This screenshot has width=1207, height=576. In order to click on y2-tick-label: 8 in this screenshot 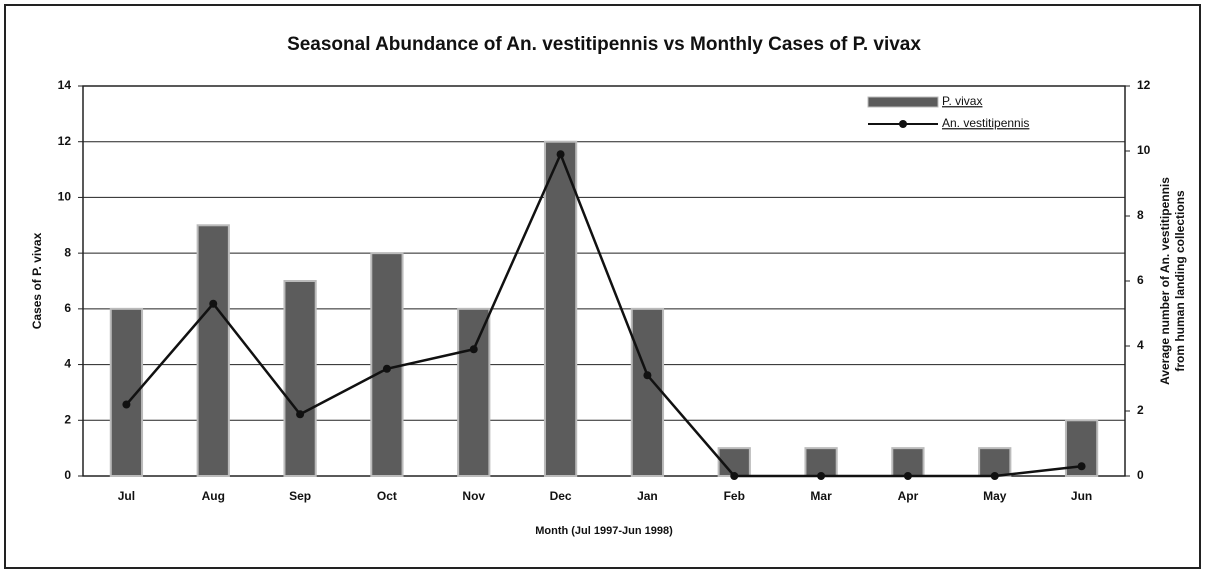, I will do `click(1140, 215)`.